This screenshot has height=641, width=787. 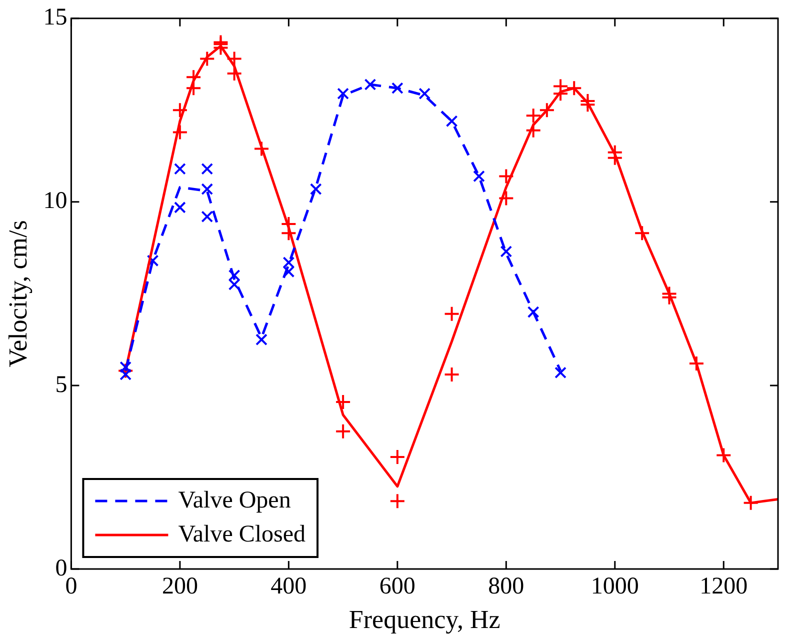 What do you see at coordinates (234, 500) in the screenshot?
I see `legend-label: Valve Open` at bounding box center [234, 500].